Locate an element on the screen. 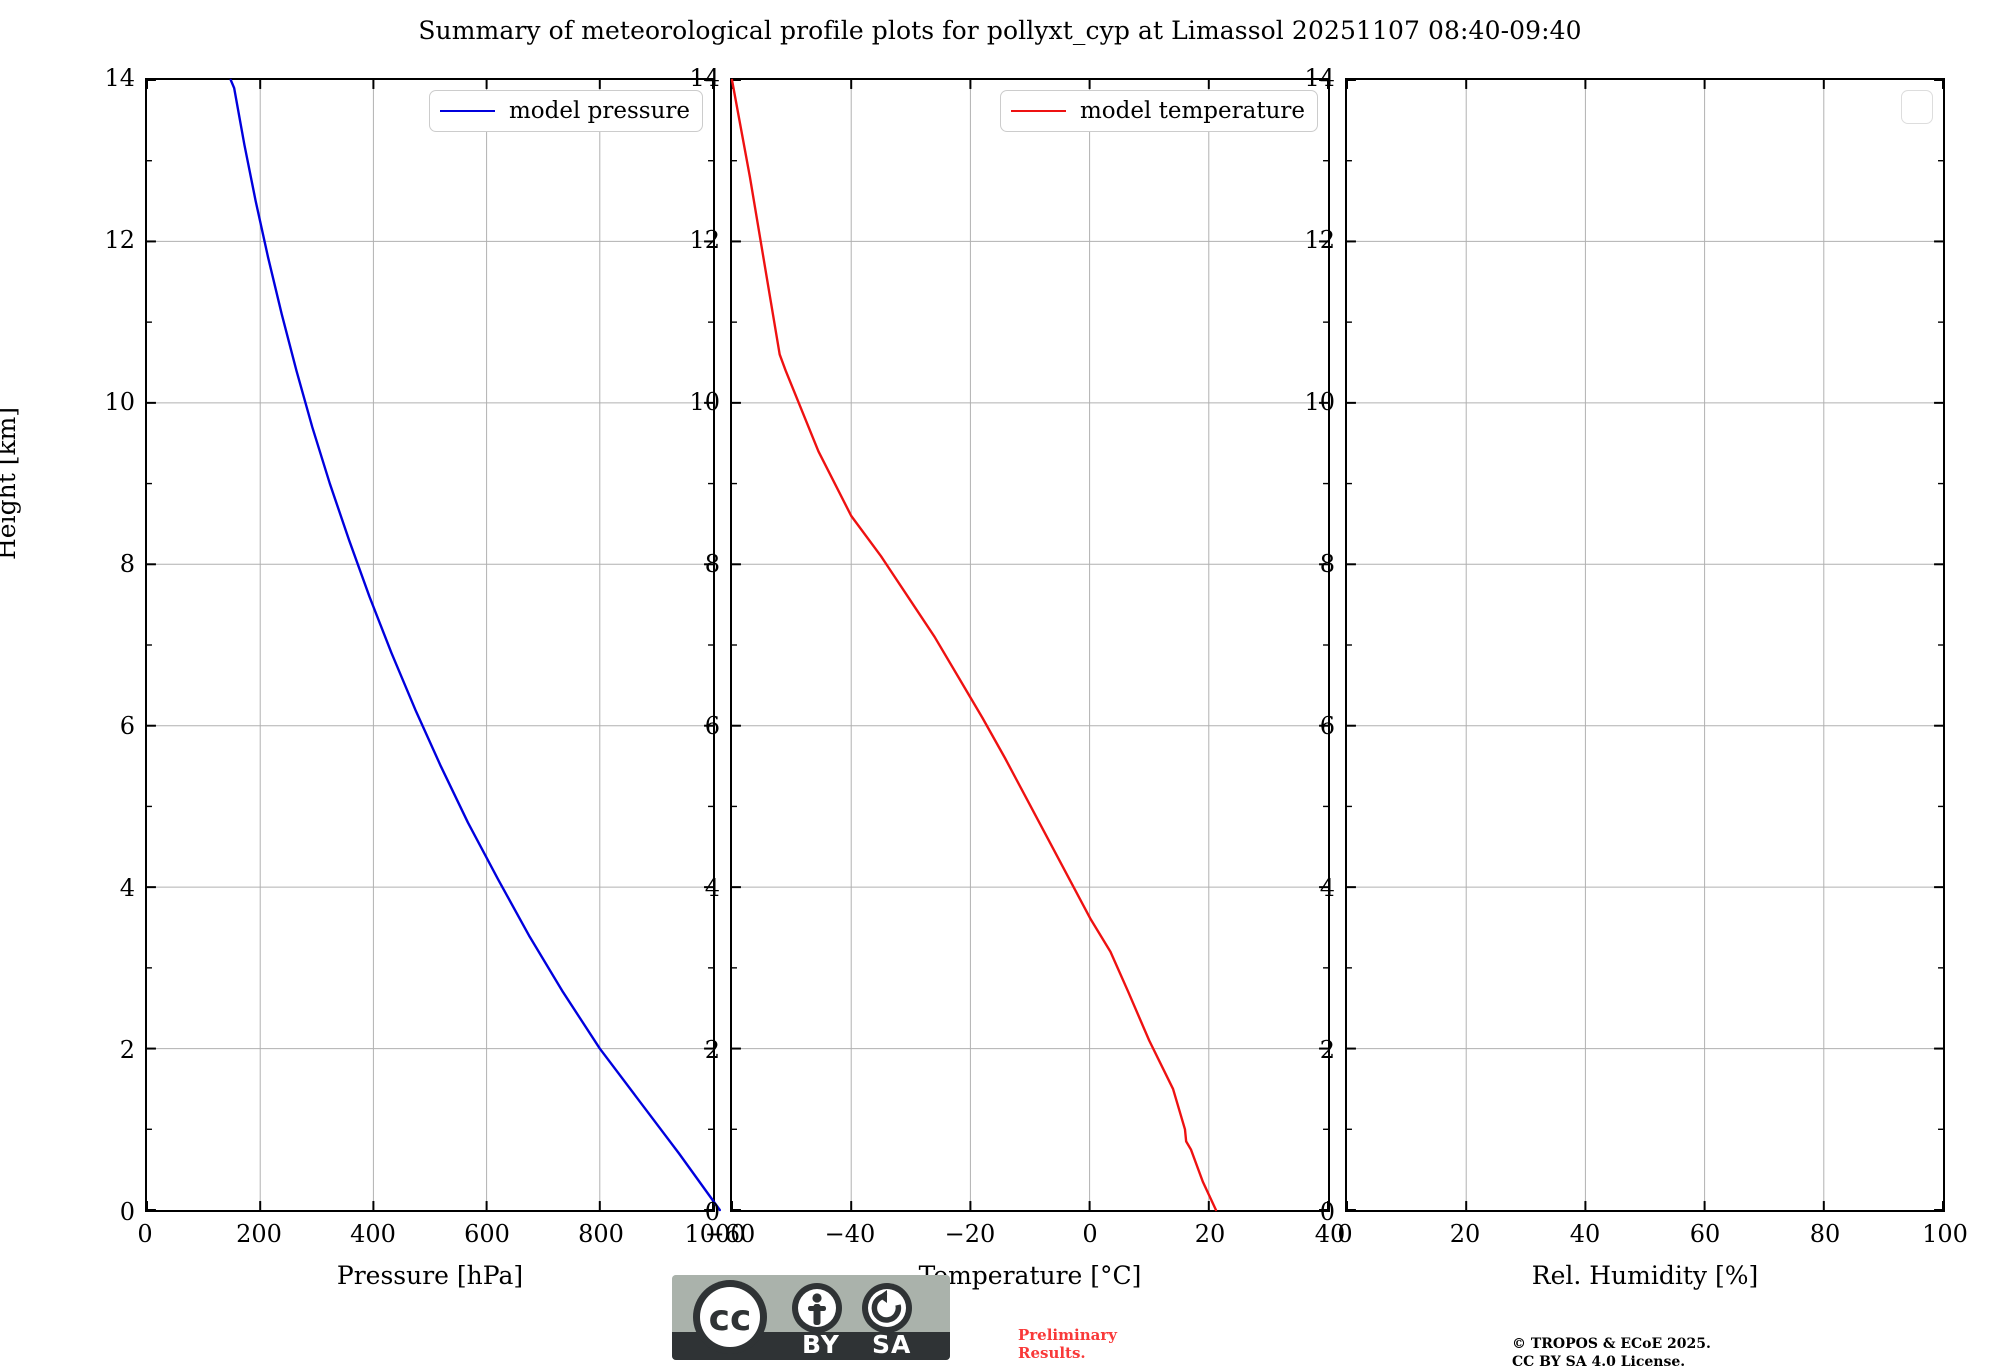  x-tick-label: −20 is located at coordinates (970, 1234).